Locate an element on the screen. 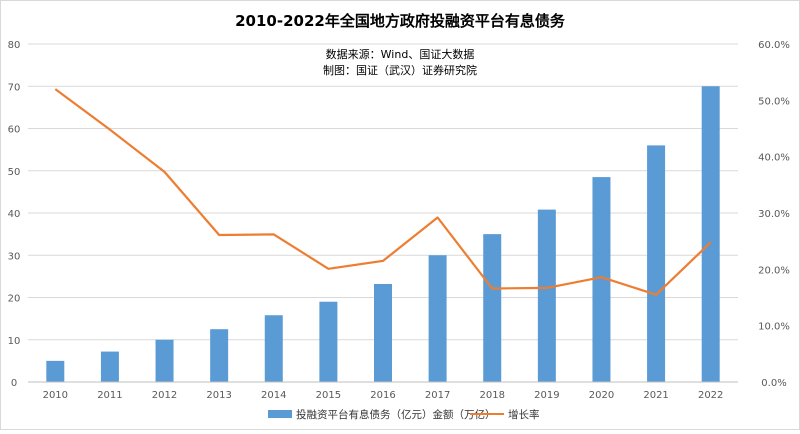 The height and width of the screenshot is (434, 800). x-tick-label: 2014 is located at coordinates (273, 395).